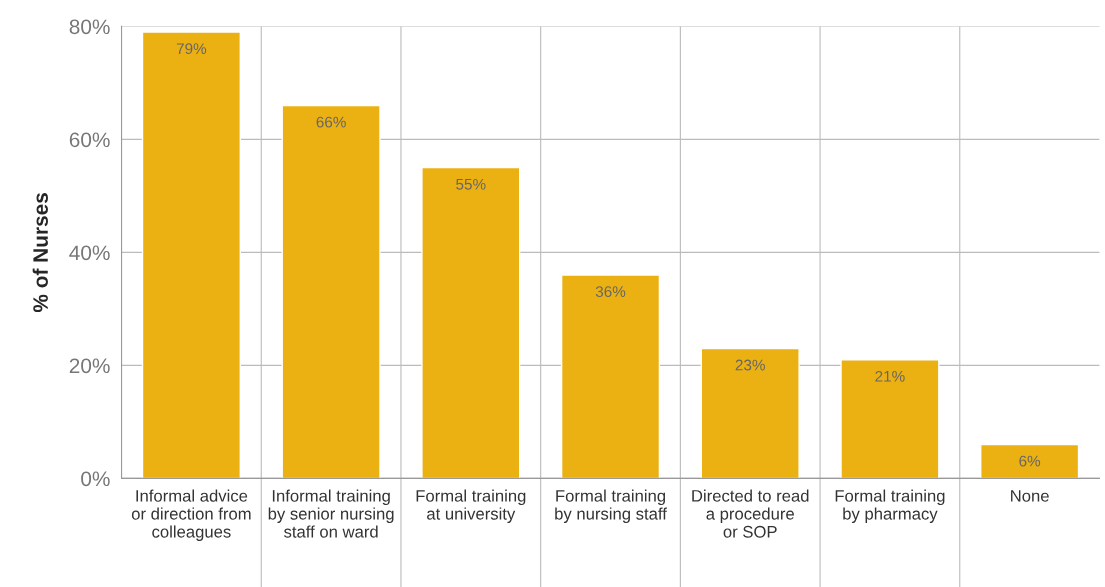 The image size is (1105, 587). Describe the element at coordinates (610, 291) in the screenshot. I see `data-label: 36%` at that location.